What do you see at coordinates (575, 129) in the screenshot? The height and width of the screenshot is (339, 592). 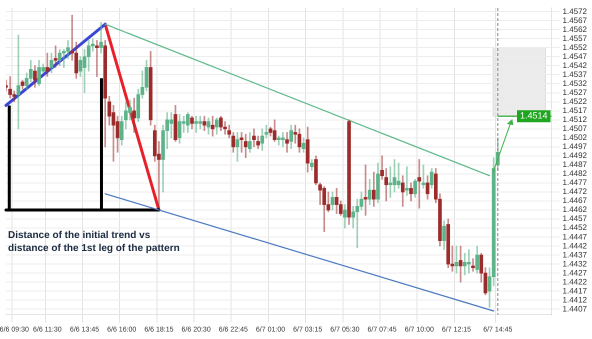 I see `y-tick-label: 1.4507` at bounding box center [575, 129].